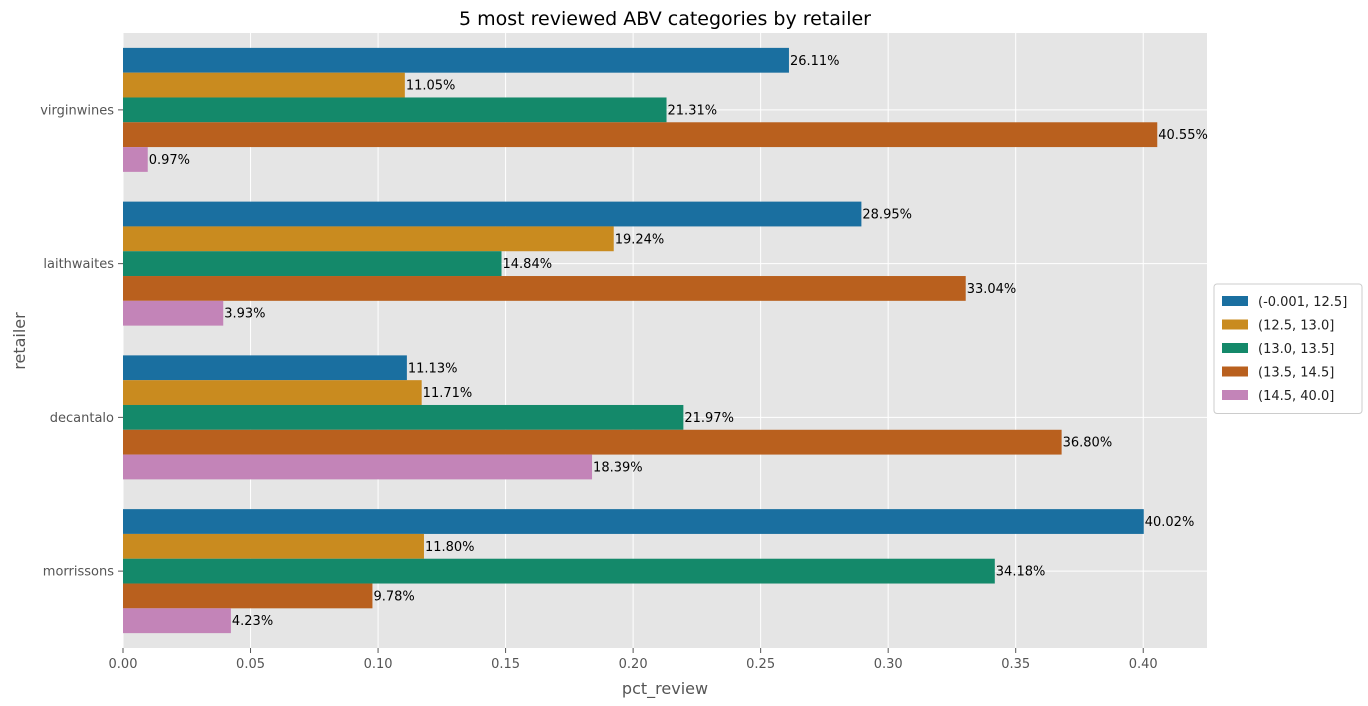 This screenshot has height=706, width=1368. I want to click on data-label-virginwines-series-1: 11.05%, so click(431, 86).